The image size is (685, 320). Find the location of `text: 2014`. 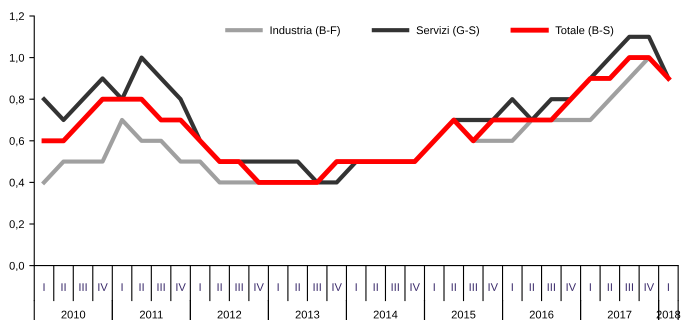

text: 2014 is located at coordinates (386, 314).